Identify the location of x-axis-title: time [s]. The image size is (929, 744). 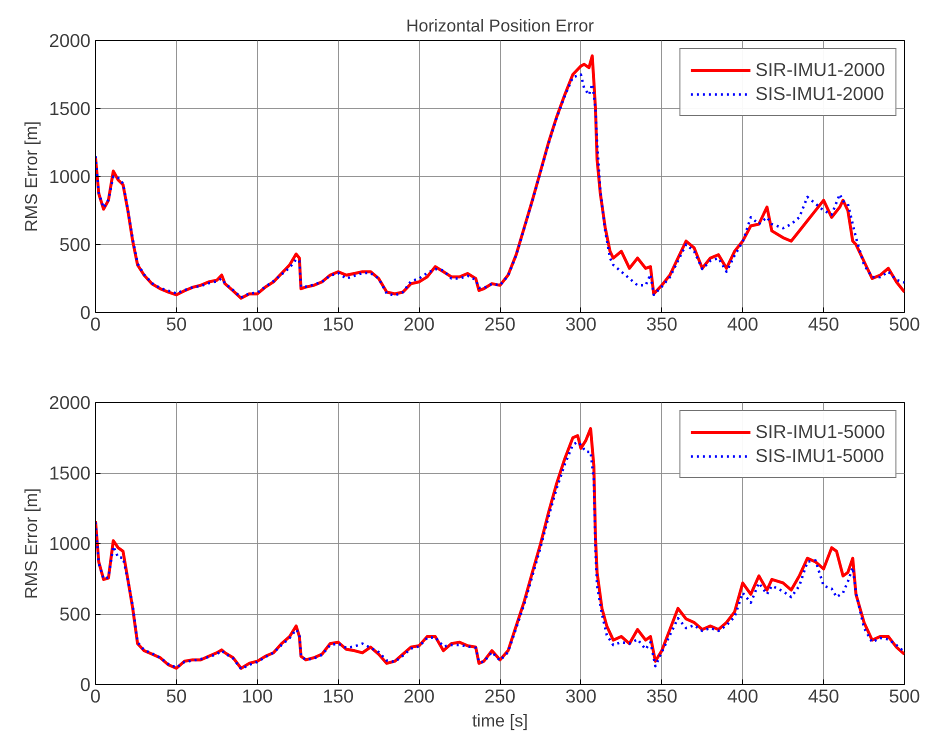
(500, 720).